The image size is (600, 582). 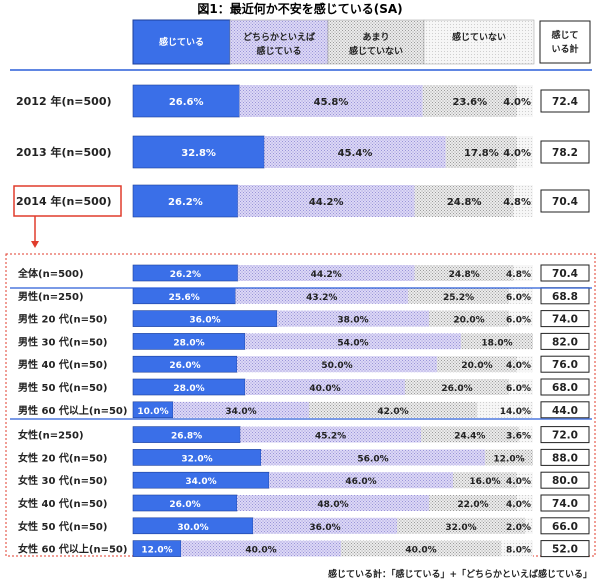 I want to click on annual-value-label-2: 44.2%, so click(x=326, y=202).